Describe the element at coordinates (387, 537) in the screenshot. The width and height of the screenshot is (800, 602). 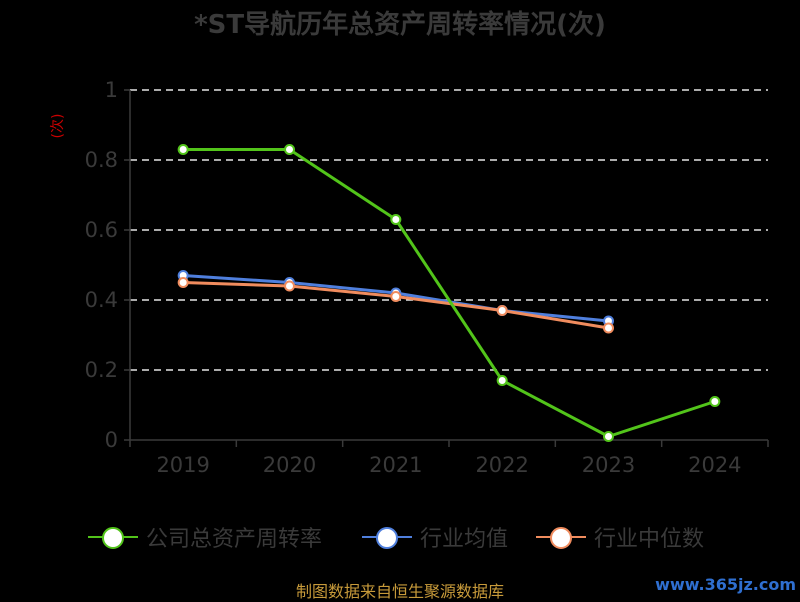
I see `legend-swatch-industry-mean` at that location.